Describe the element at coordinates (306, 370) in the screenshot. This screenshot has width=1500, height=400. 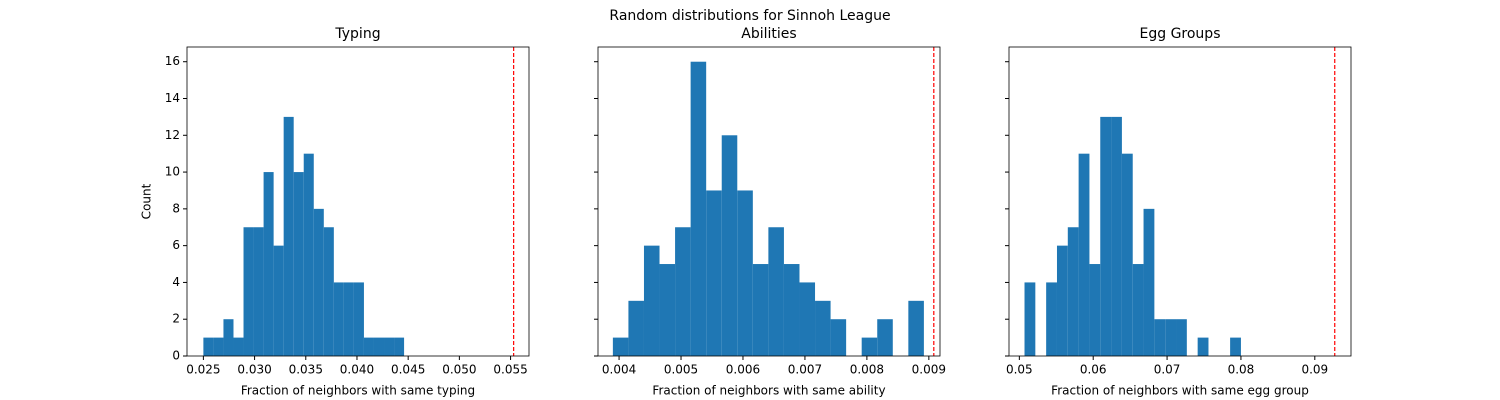
I see `x-tick-label: 0.035` at that location.